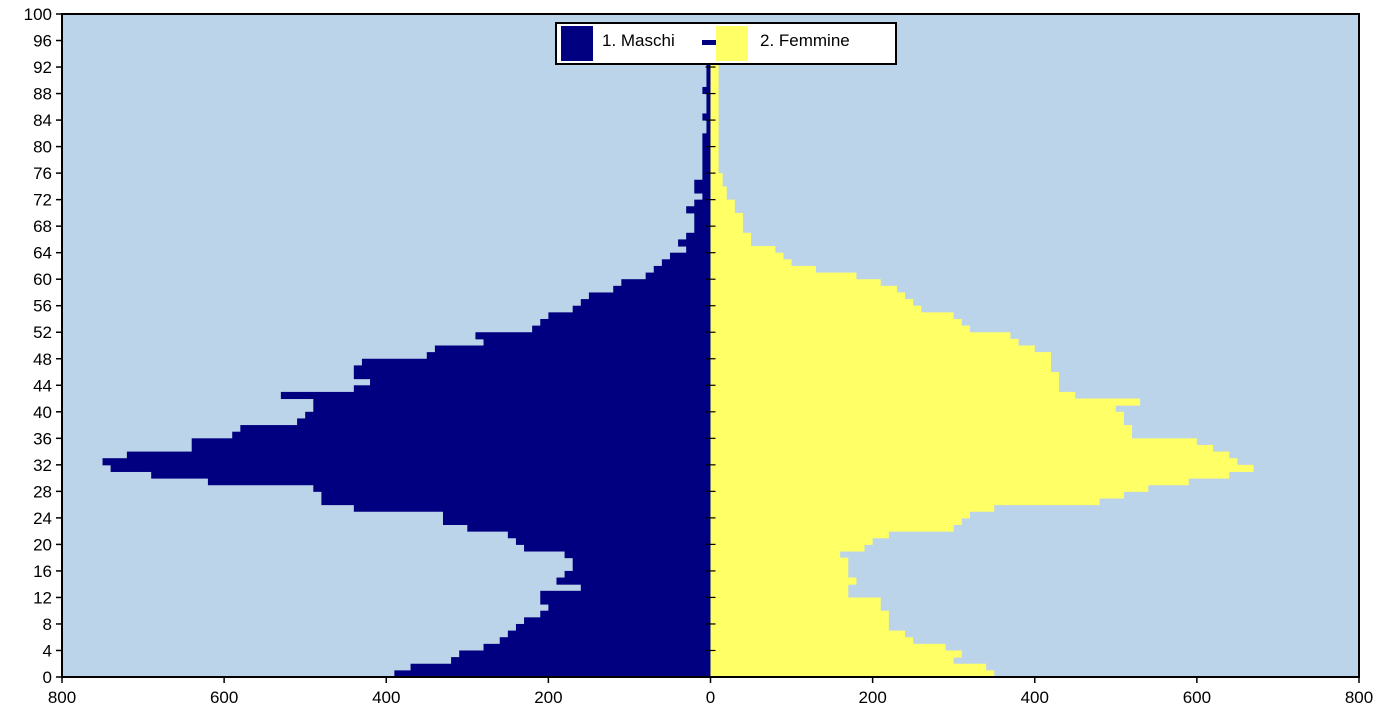 This screenshot has height=717, width=1379. I want to click on y-tick-label-56: 56, so click(42, 306).